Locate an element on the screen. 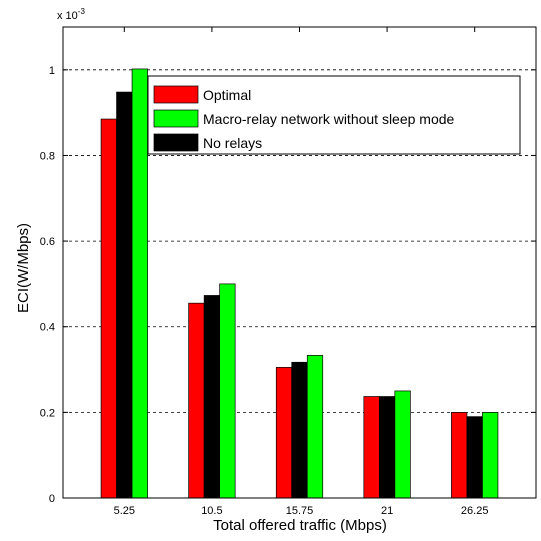 This screenshot has height=541, width=541. legend-box is located at coordinates (334, 115).